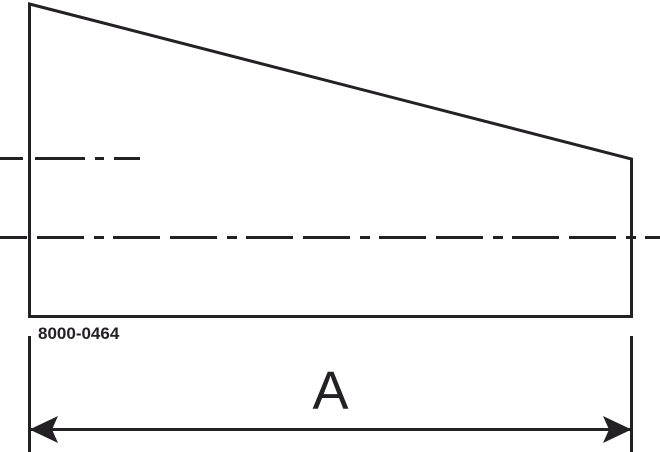  Describe the element at coordinates (79, 333) in the screenshot. I see `part-number-label: 8000-0464` at that location.